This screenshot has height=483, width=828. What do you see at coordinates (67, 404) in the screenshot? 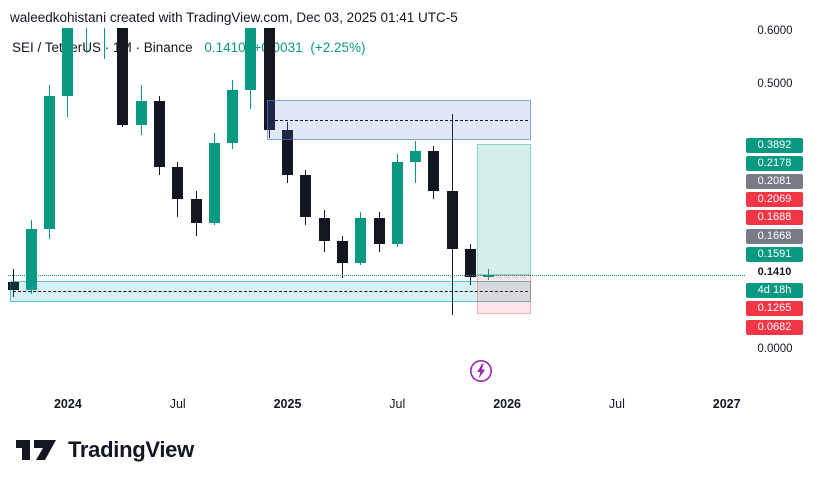
I see `time-axis-label: 2024` at bounding box center [67, 404].